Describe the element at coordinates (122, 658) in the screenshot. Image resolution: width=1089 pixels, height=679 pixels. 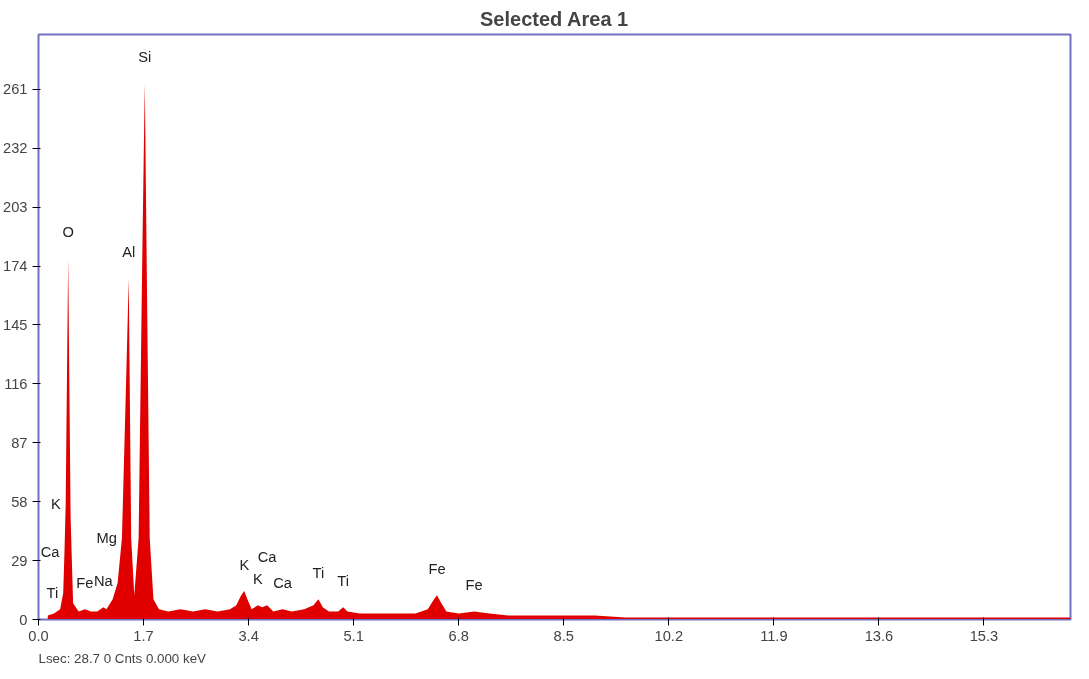
I see `text: Lsec: 28.7 0 Cnts 0.000 keV` at that location.